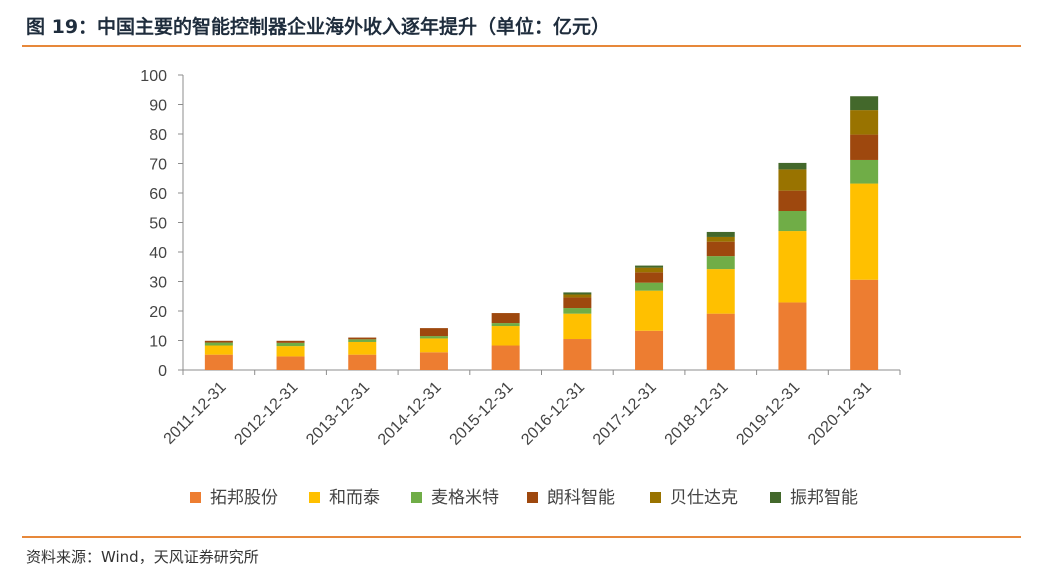 The image size is (1058, 575). I want to click on x-tick-label: 2019-12-31, so click(768, 414).